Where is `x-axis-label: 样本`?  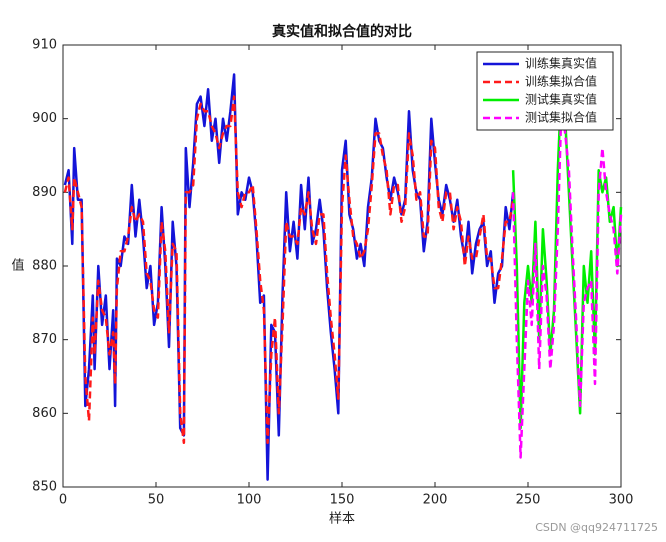
x-axis-label: 样本 is located at coordinates (342, 519).